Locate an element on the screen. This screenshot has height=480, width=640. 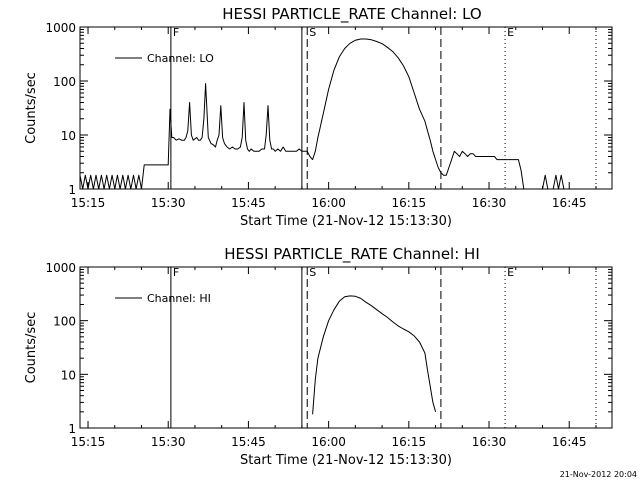
timestamp: 21-Nov-2012 20:04 is located at coordinates (598, 474).